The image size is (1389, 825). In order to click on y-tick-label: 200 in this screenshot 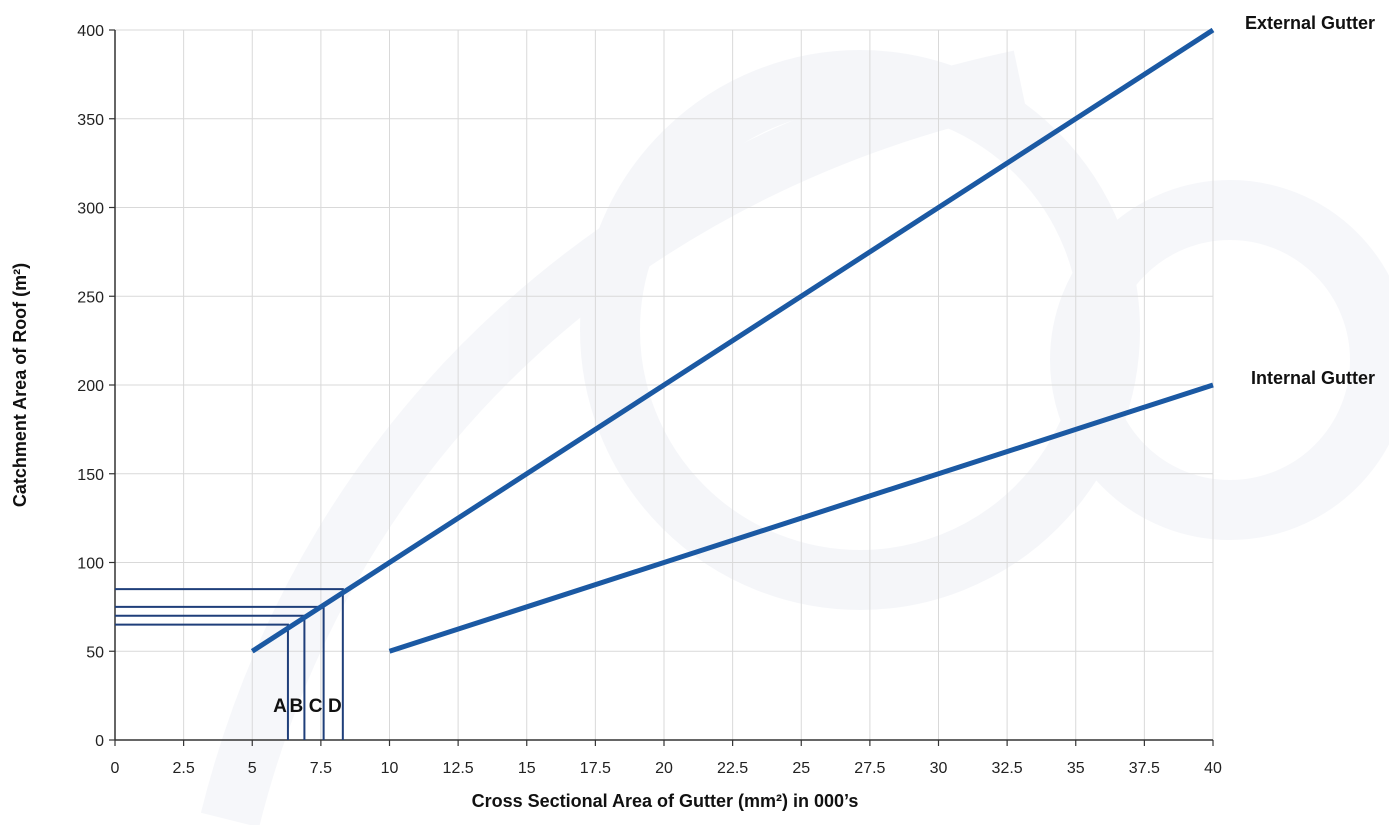, I will do `click(90, 386)`.